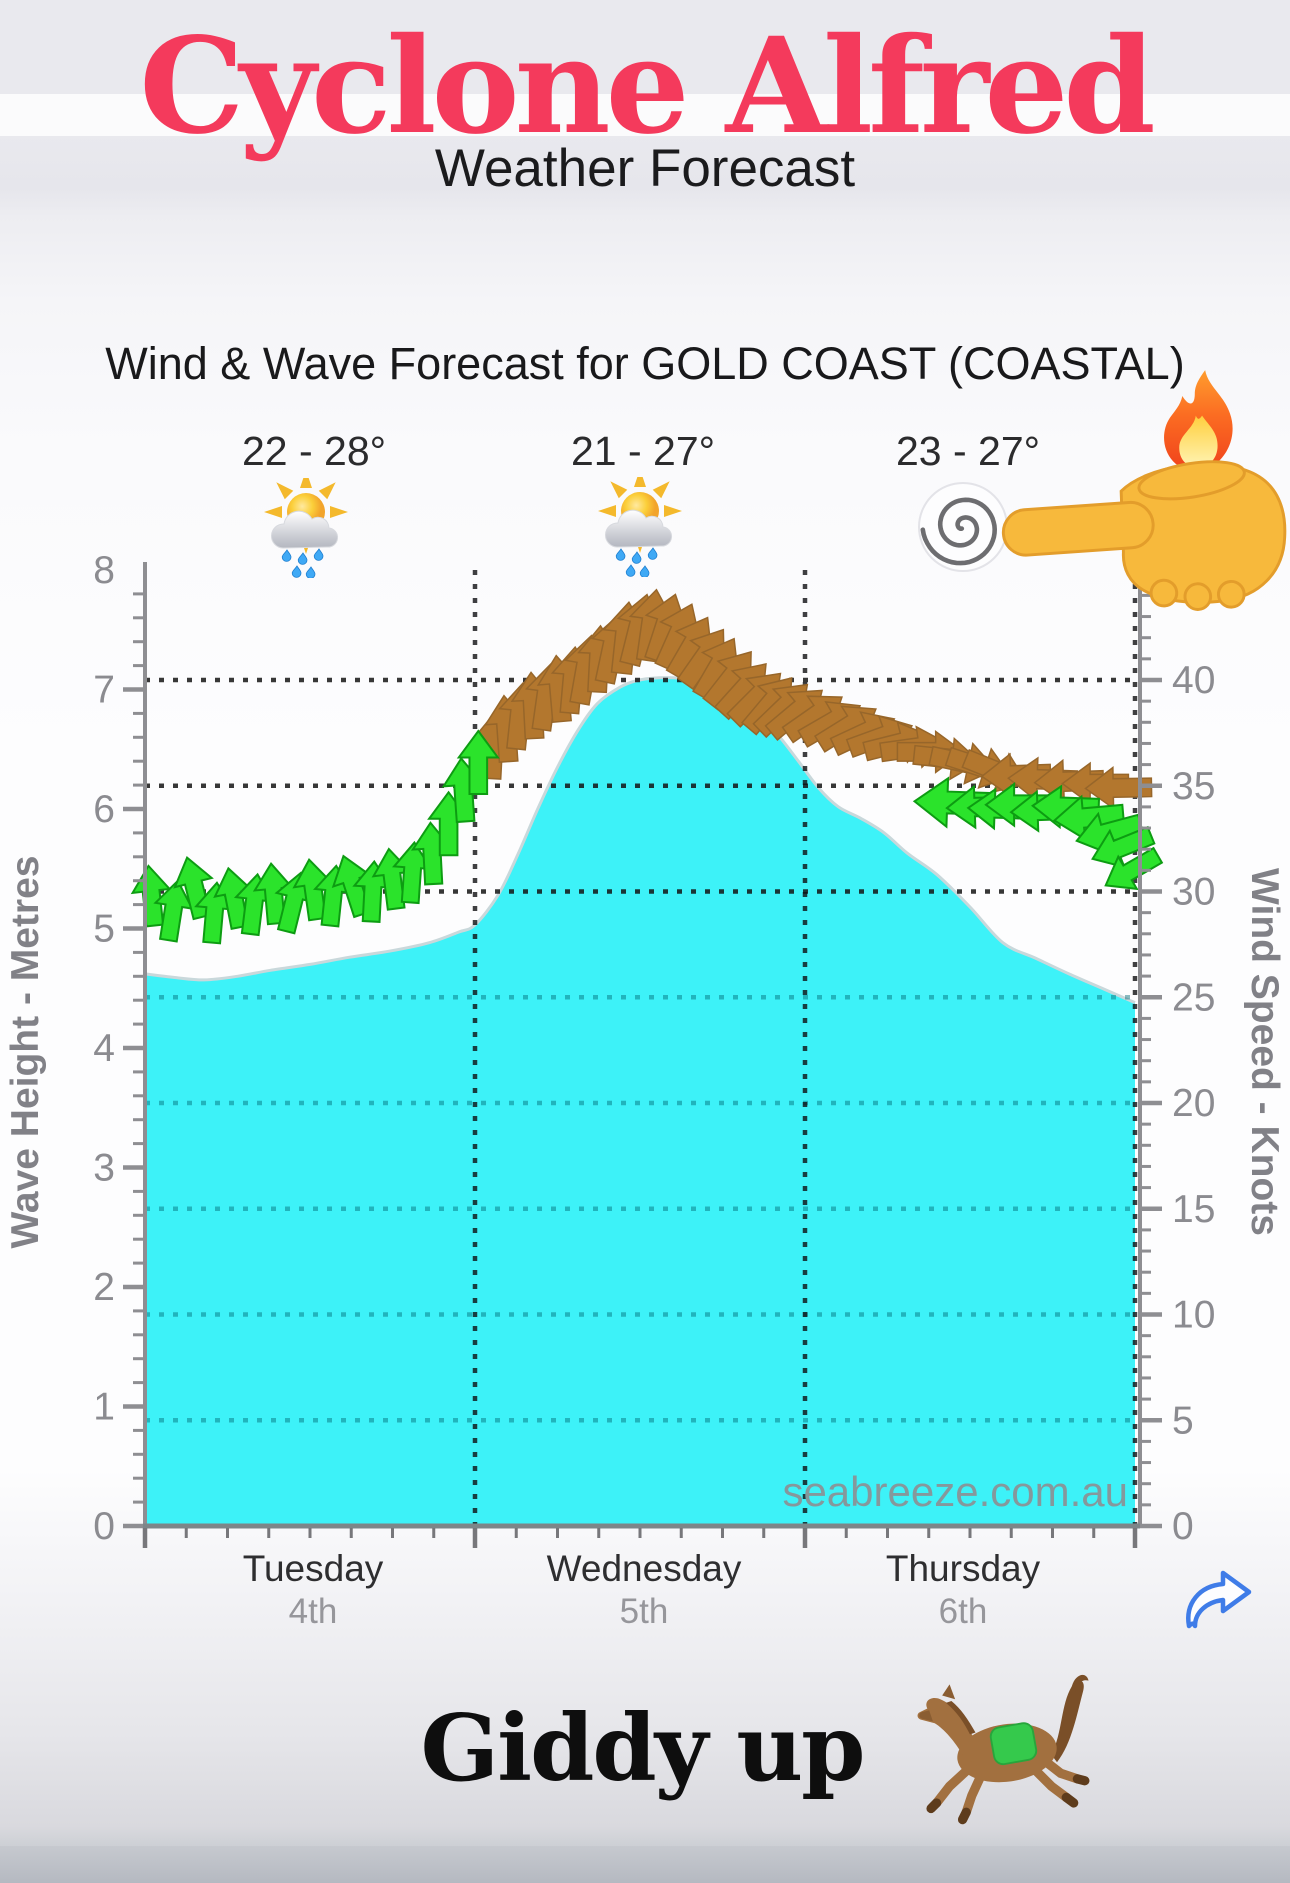 The image size is (1290, 1883). Describe the element at coordinates (1198, 420) in the screenshot. I see `fire-icon` at that location.